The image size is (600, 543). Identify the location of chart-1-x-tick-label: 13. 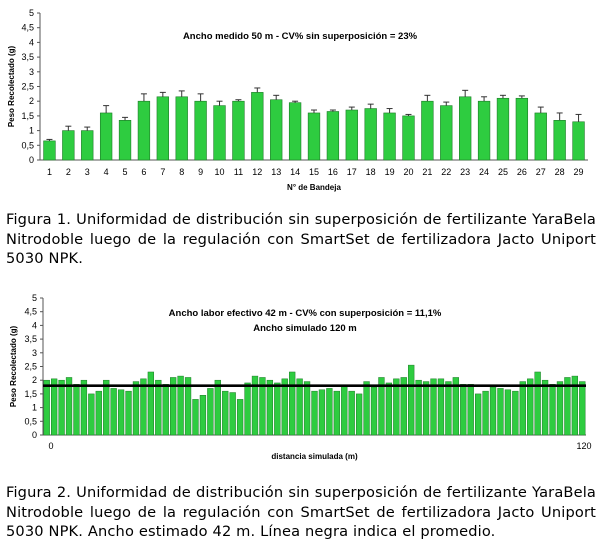
(276, 172).